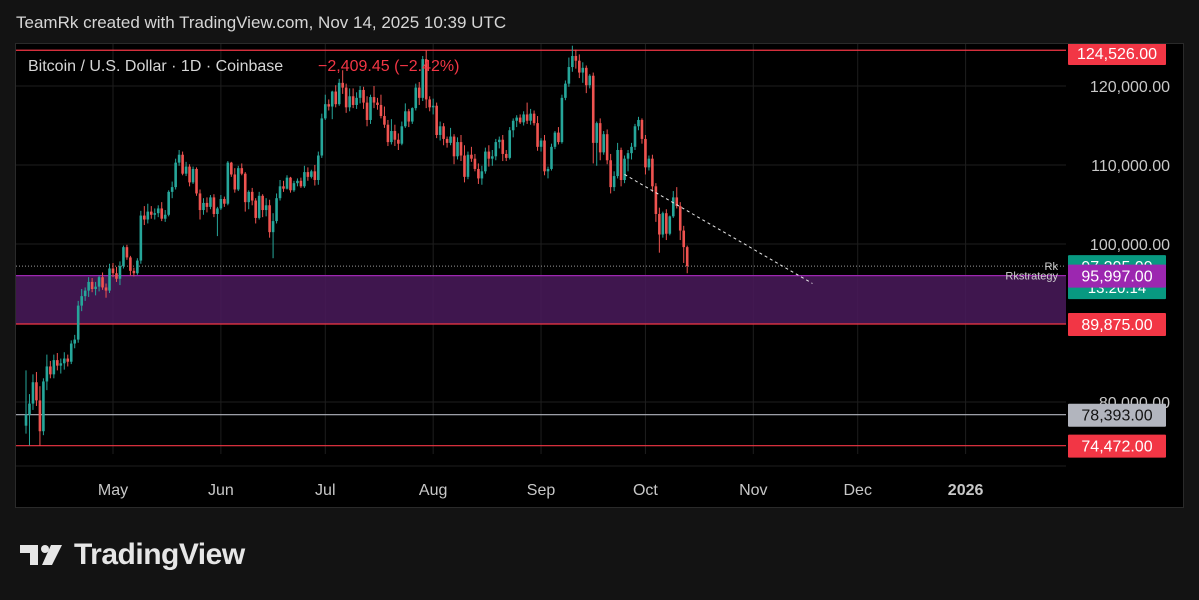 This screenshot has height=600, width=1199. Describe the element at coordinates (159, 554) in the screenshot. I see `tradingview-wordmark: TradingView` at that location.